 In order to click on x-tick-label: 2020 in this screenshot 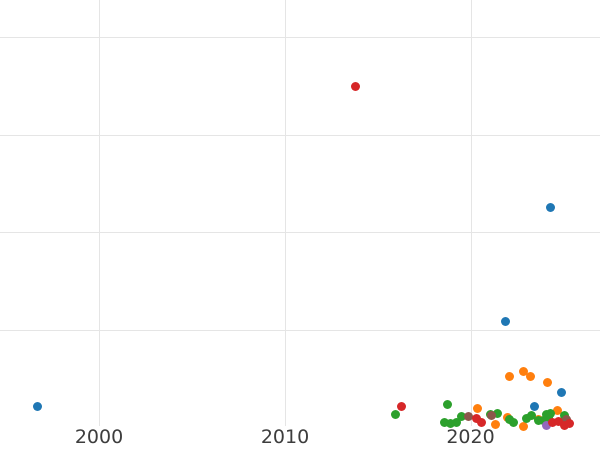, I will do `click(470, 437)`.